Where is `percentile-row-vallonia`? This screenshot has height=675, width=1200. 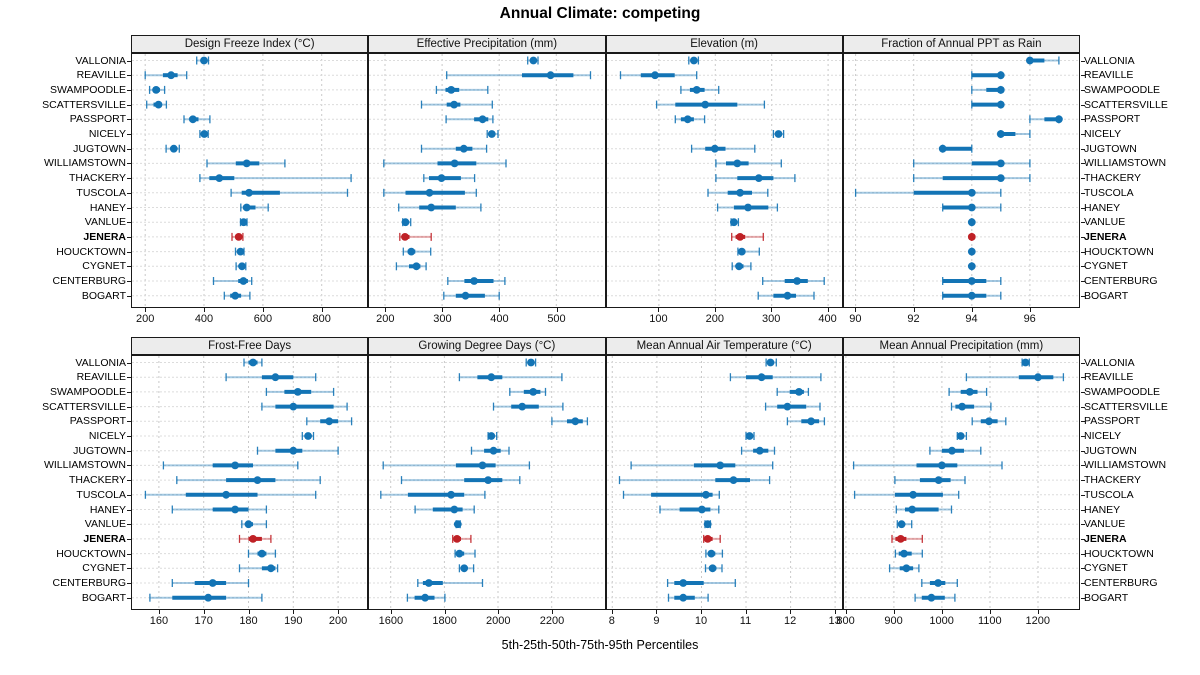
percentile-row-vallonia is located at coordinates (1025, 362).